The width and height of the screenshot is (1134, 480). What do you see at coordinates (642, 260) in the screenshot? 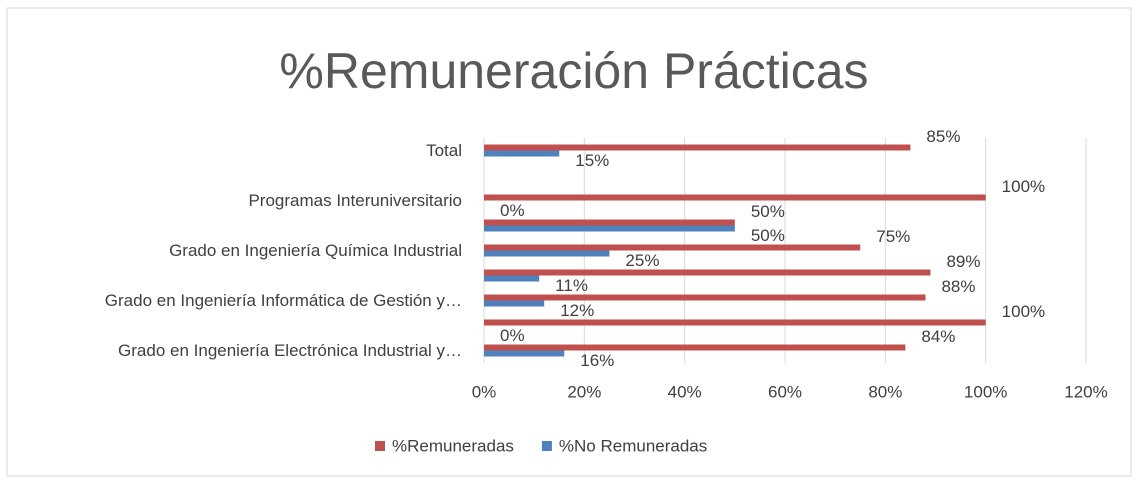
I see `data-label: 25%` at bounding box center [642, 260].